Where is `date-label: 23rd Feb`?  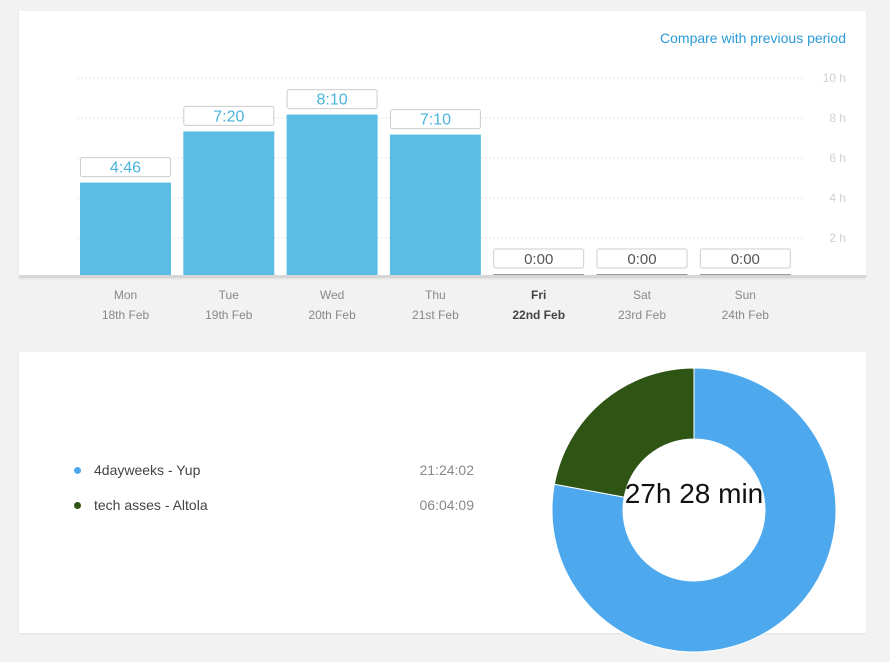 date-label: 23rd Feb is located at coordinates (642, 315).